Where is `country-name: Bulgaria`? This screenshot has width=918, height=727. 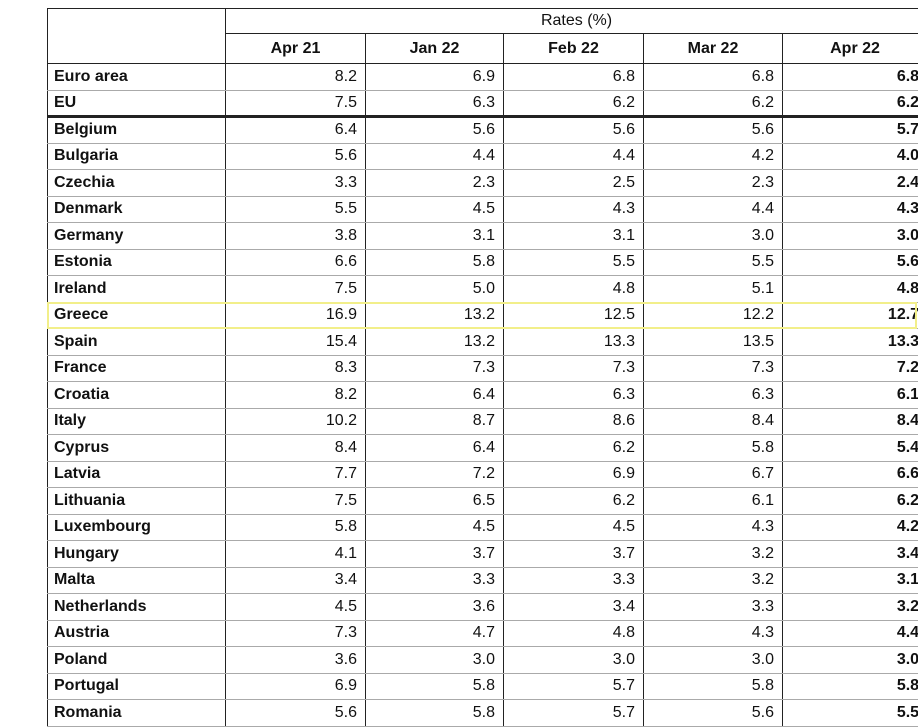 country-name: Bulgaria is located at coordinates (137, 156).